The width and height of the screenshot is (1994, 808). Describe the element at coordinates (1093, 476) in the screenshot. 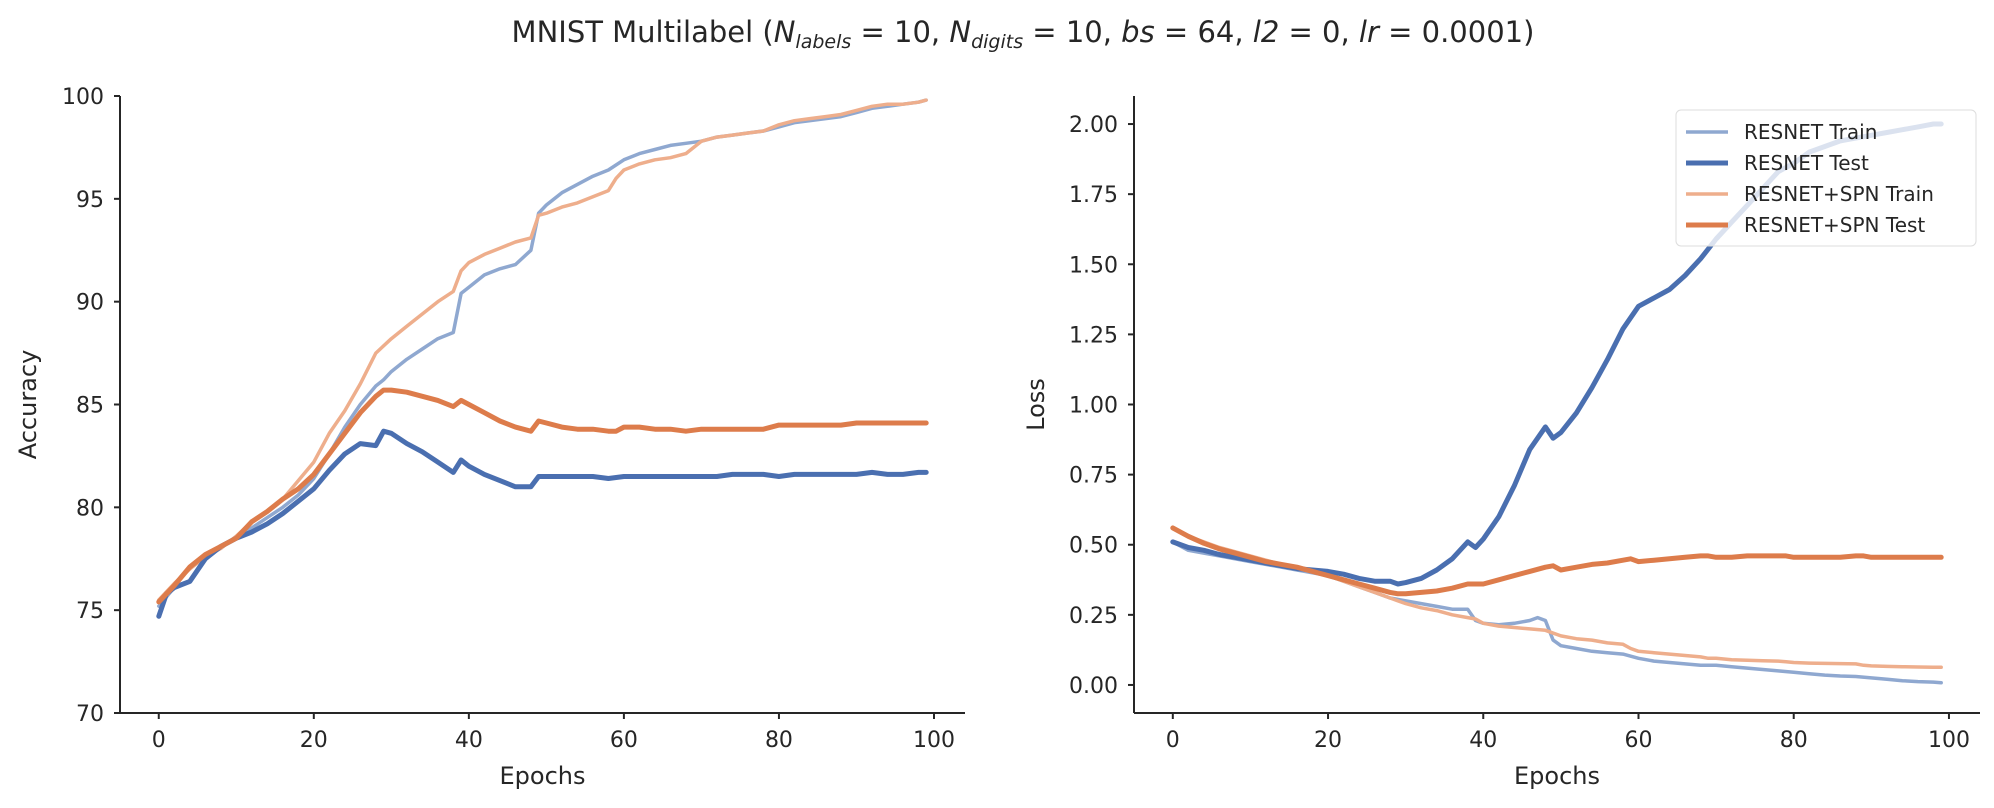

I see `y-tick-label: 0.75` at that location.